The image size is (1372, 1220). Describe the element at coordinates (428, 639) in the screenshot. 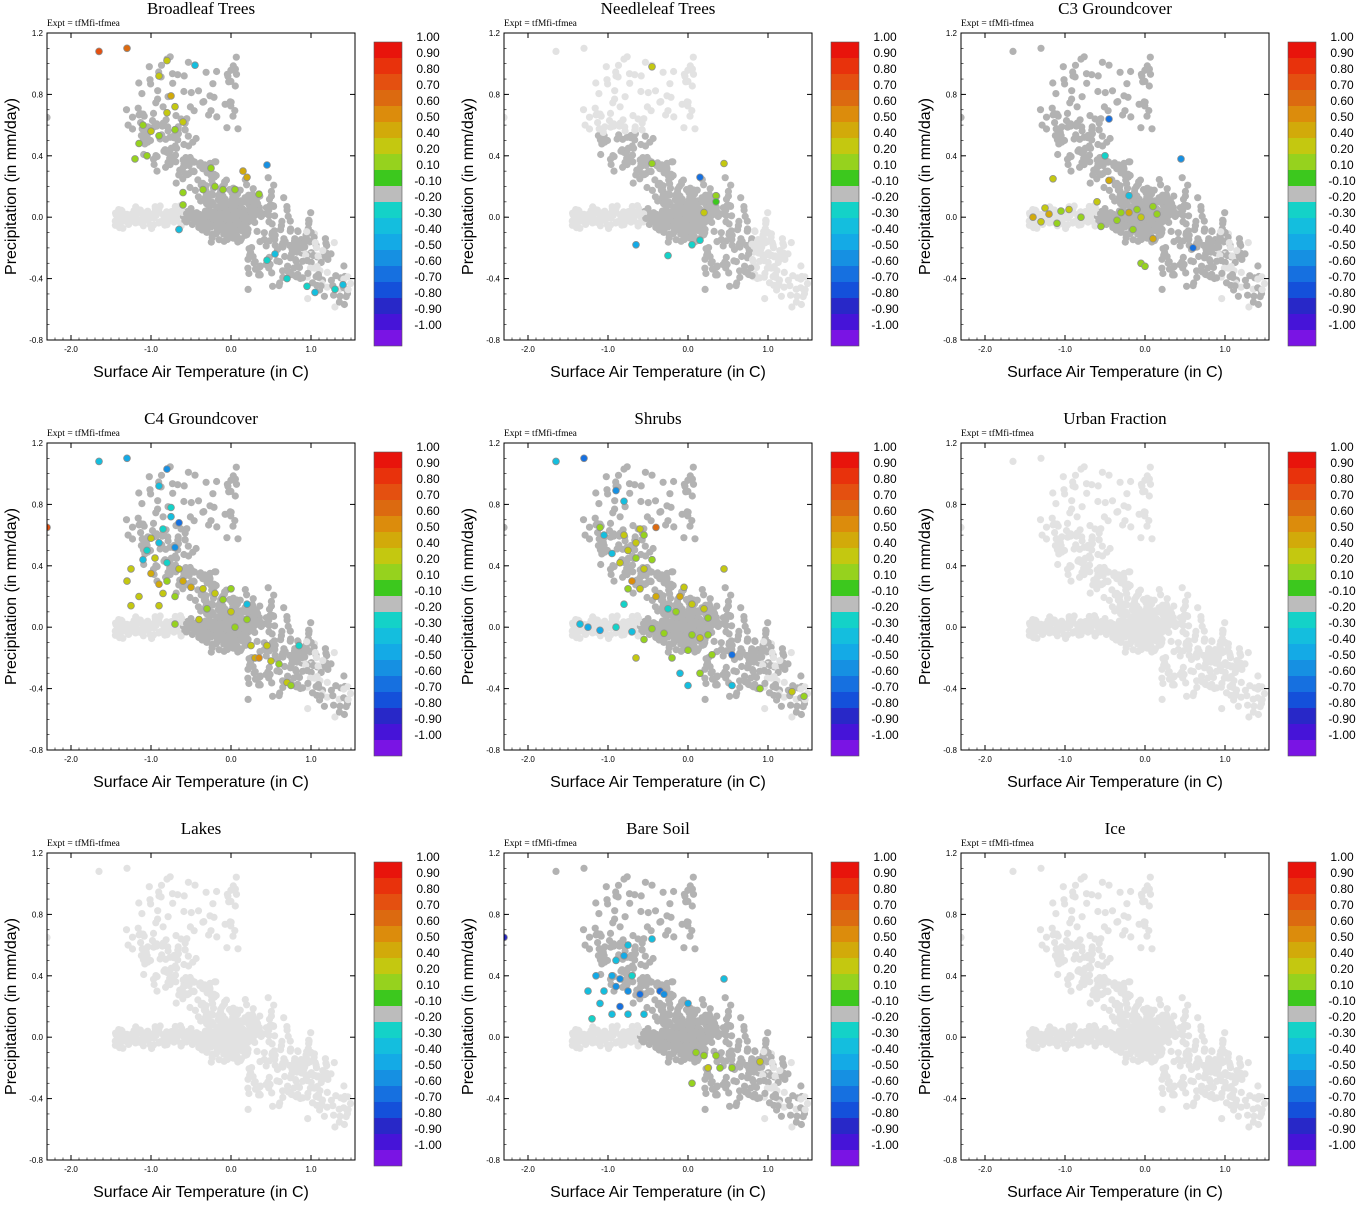

I see `colorbar-label: -0.40` at that location.